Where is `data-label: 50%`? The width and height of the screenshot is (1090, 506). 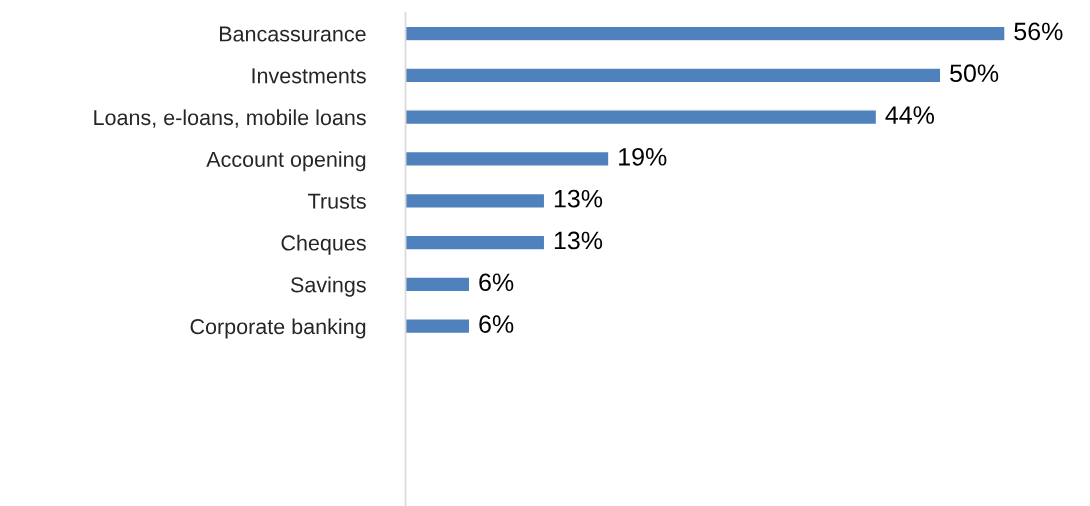
data-label: 50% is located at coordinates (974, 73).